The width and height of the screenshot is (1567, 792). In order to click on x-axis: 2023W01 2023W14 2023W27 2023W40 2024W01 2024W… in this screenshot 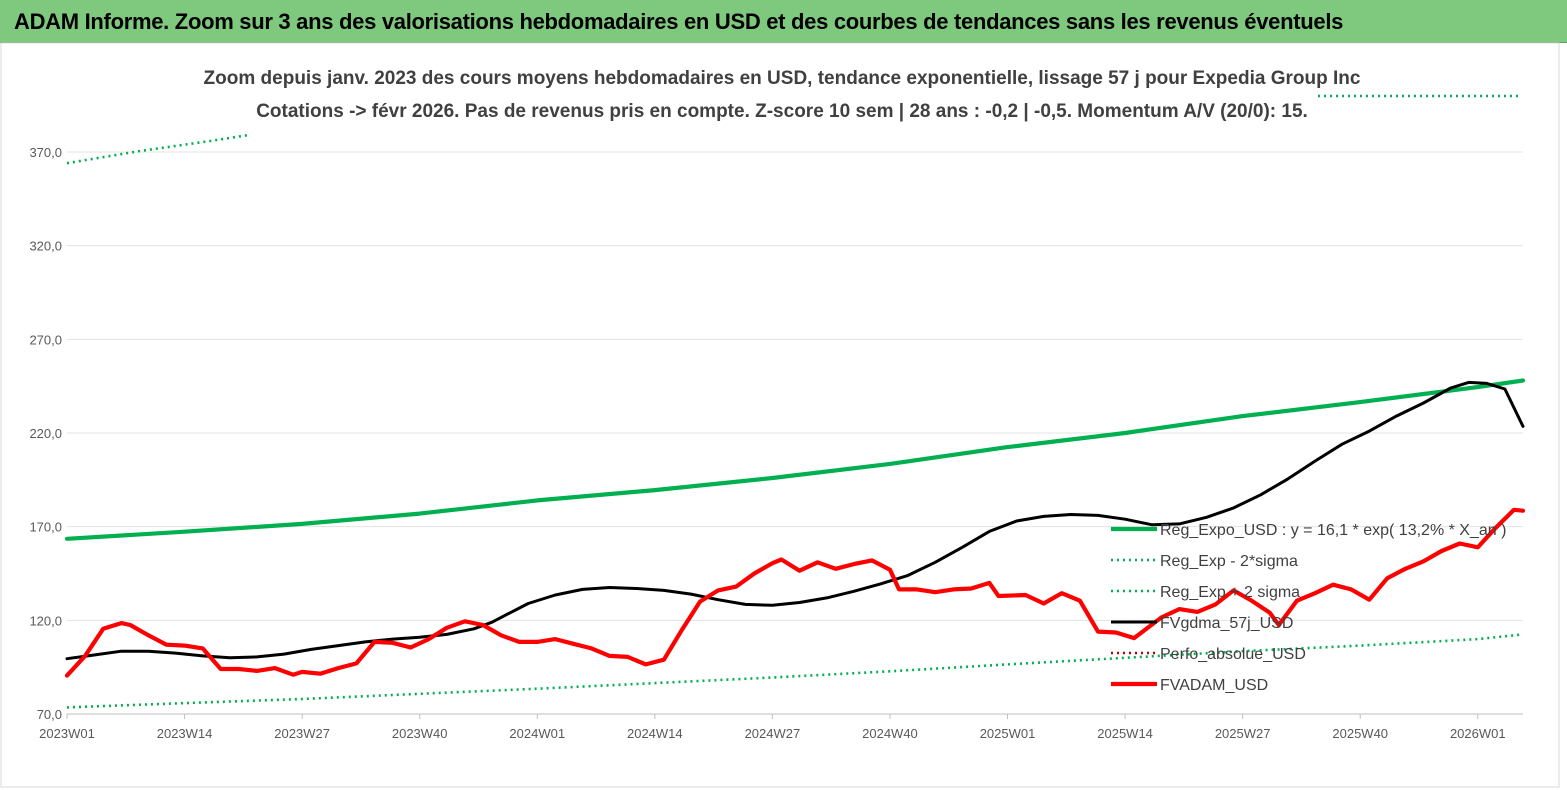, I will do `click(772, 727)`.